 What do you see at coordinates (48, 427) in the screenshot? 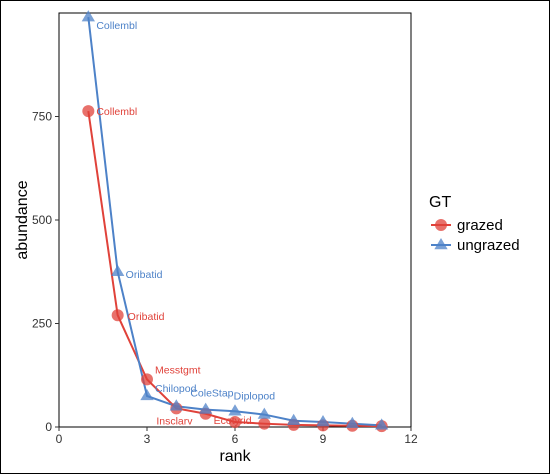
I see `y-tick-label: 0` at bounding box center [48, 427].